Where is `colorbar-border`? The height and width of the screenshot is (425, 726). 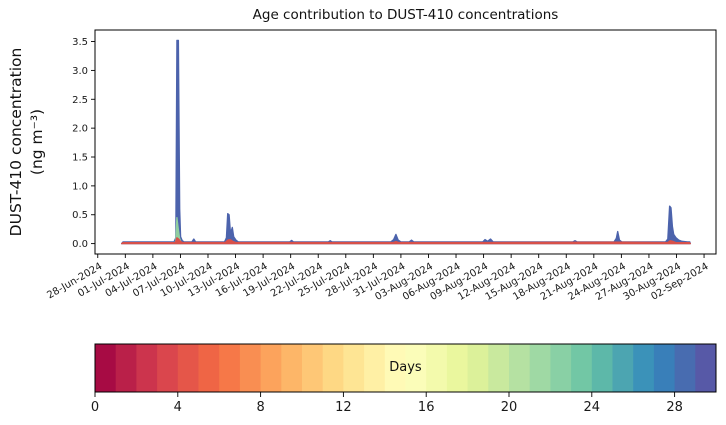 colorbar-border is located at coordinates (405, 368).